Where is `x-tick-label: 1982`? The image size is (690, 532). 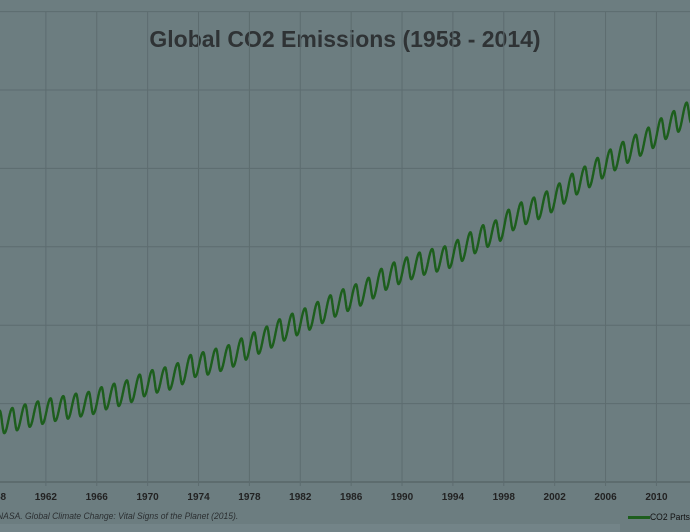
x-tick-label: 1982 is located at coordinates (300, 496).